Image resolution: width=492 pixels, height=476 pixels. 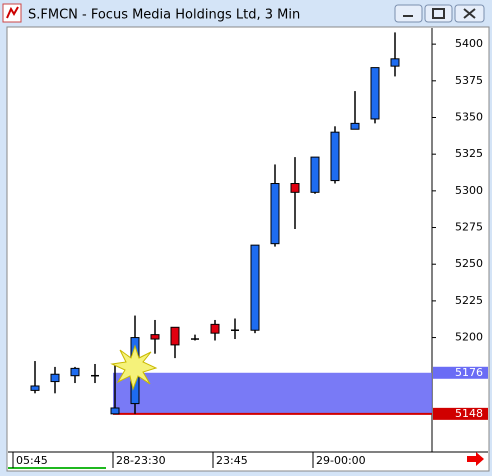 I want to click on window-icon, so click(x=12, y=13).